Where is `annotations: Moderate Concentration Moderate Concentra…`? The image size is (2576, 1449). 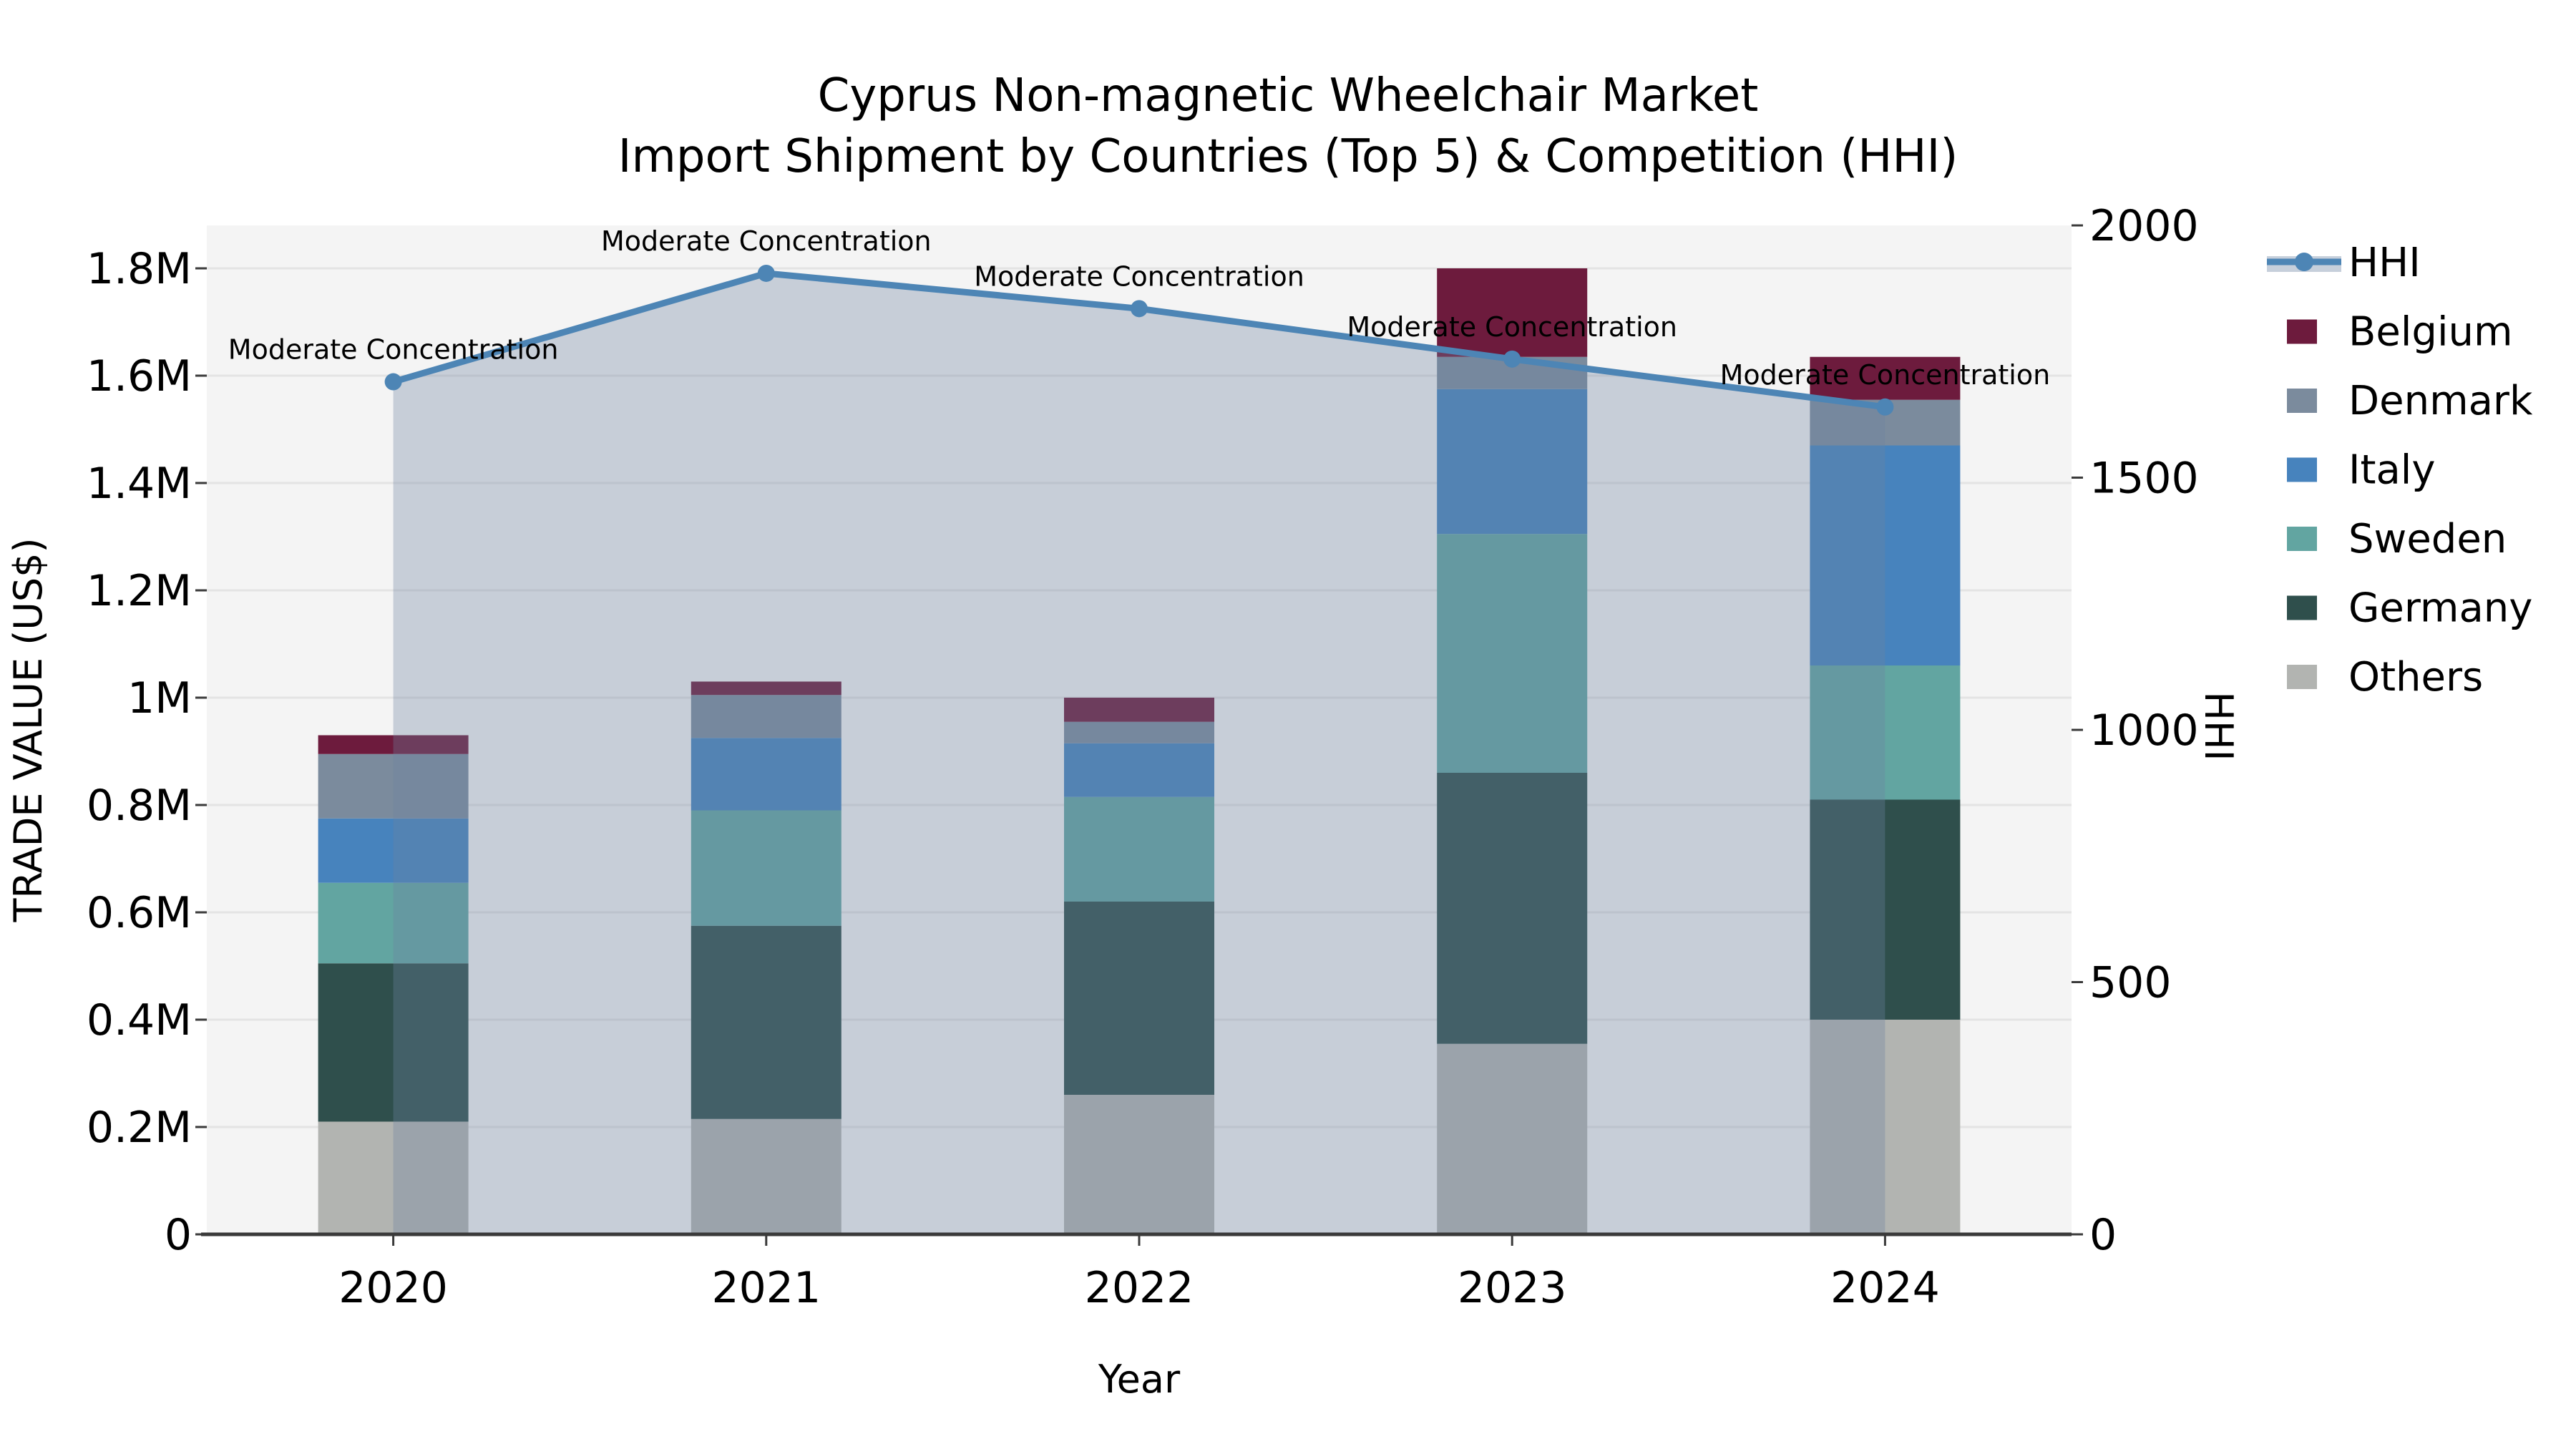 annotations: Moderate Concentration Moderate Concentra… is located at coordinates (1139, 308).